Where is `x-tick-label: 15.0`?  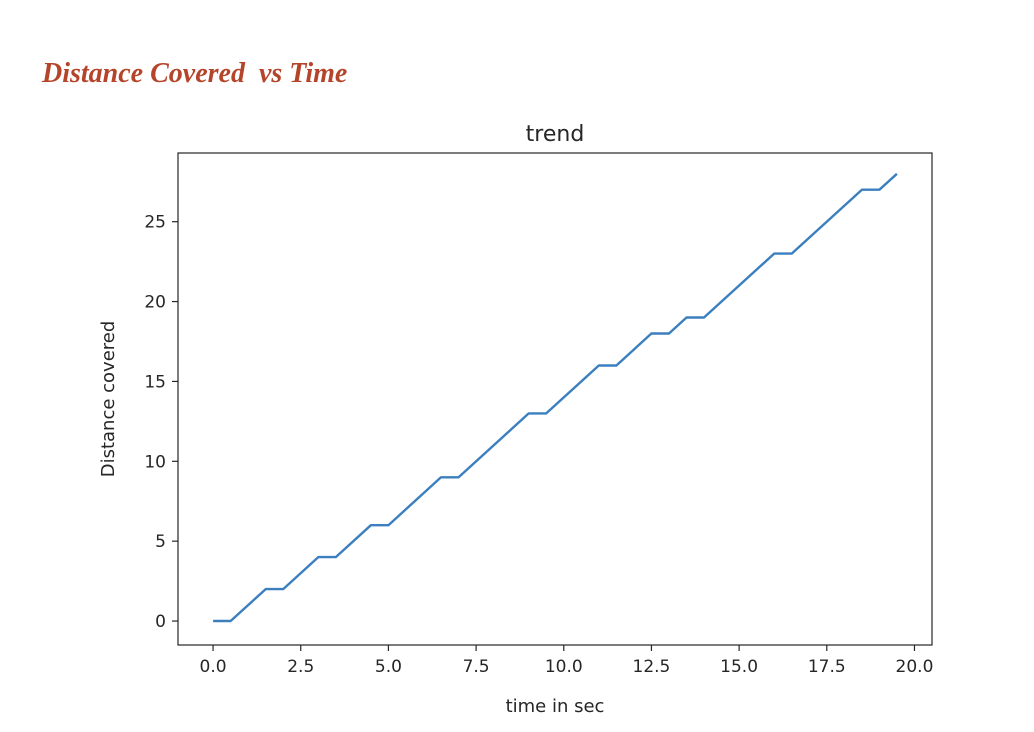
x-tick-label: 15.0 is located at coordinates (739, 667).